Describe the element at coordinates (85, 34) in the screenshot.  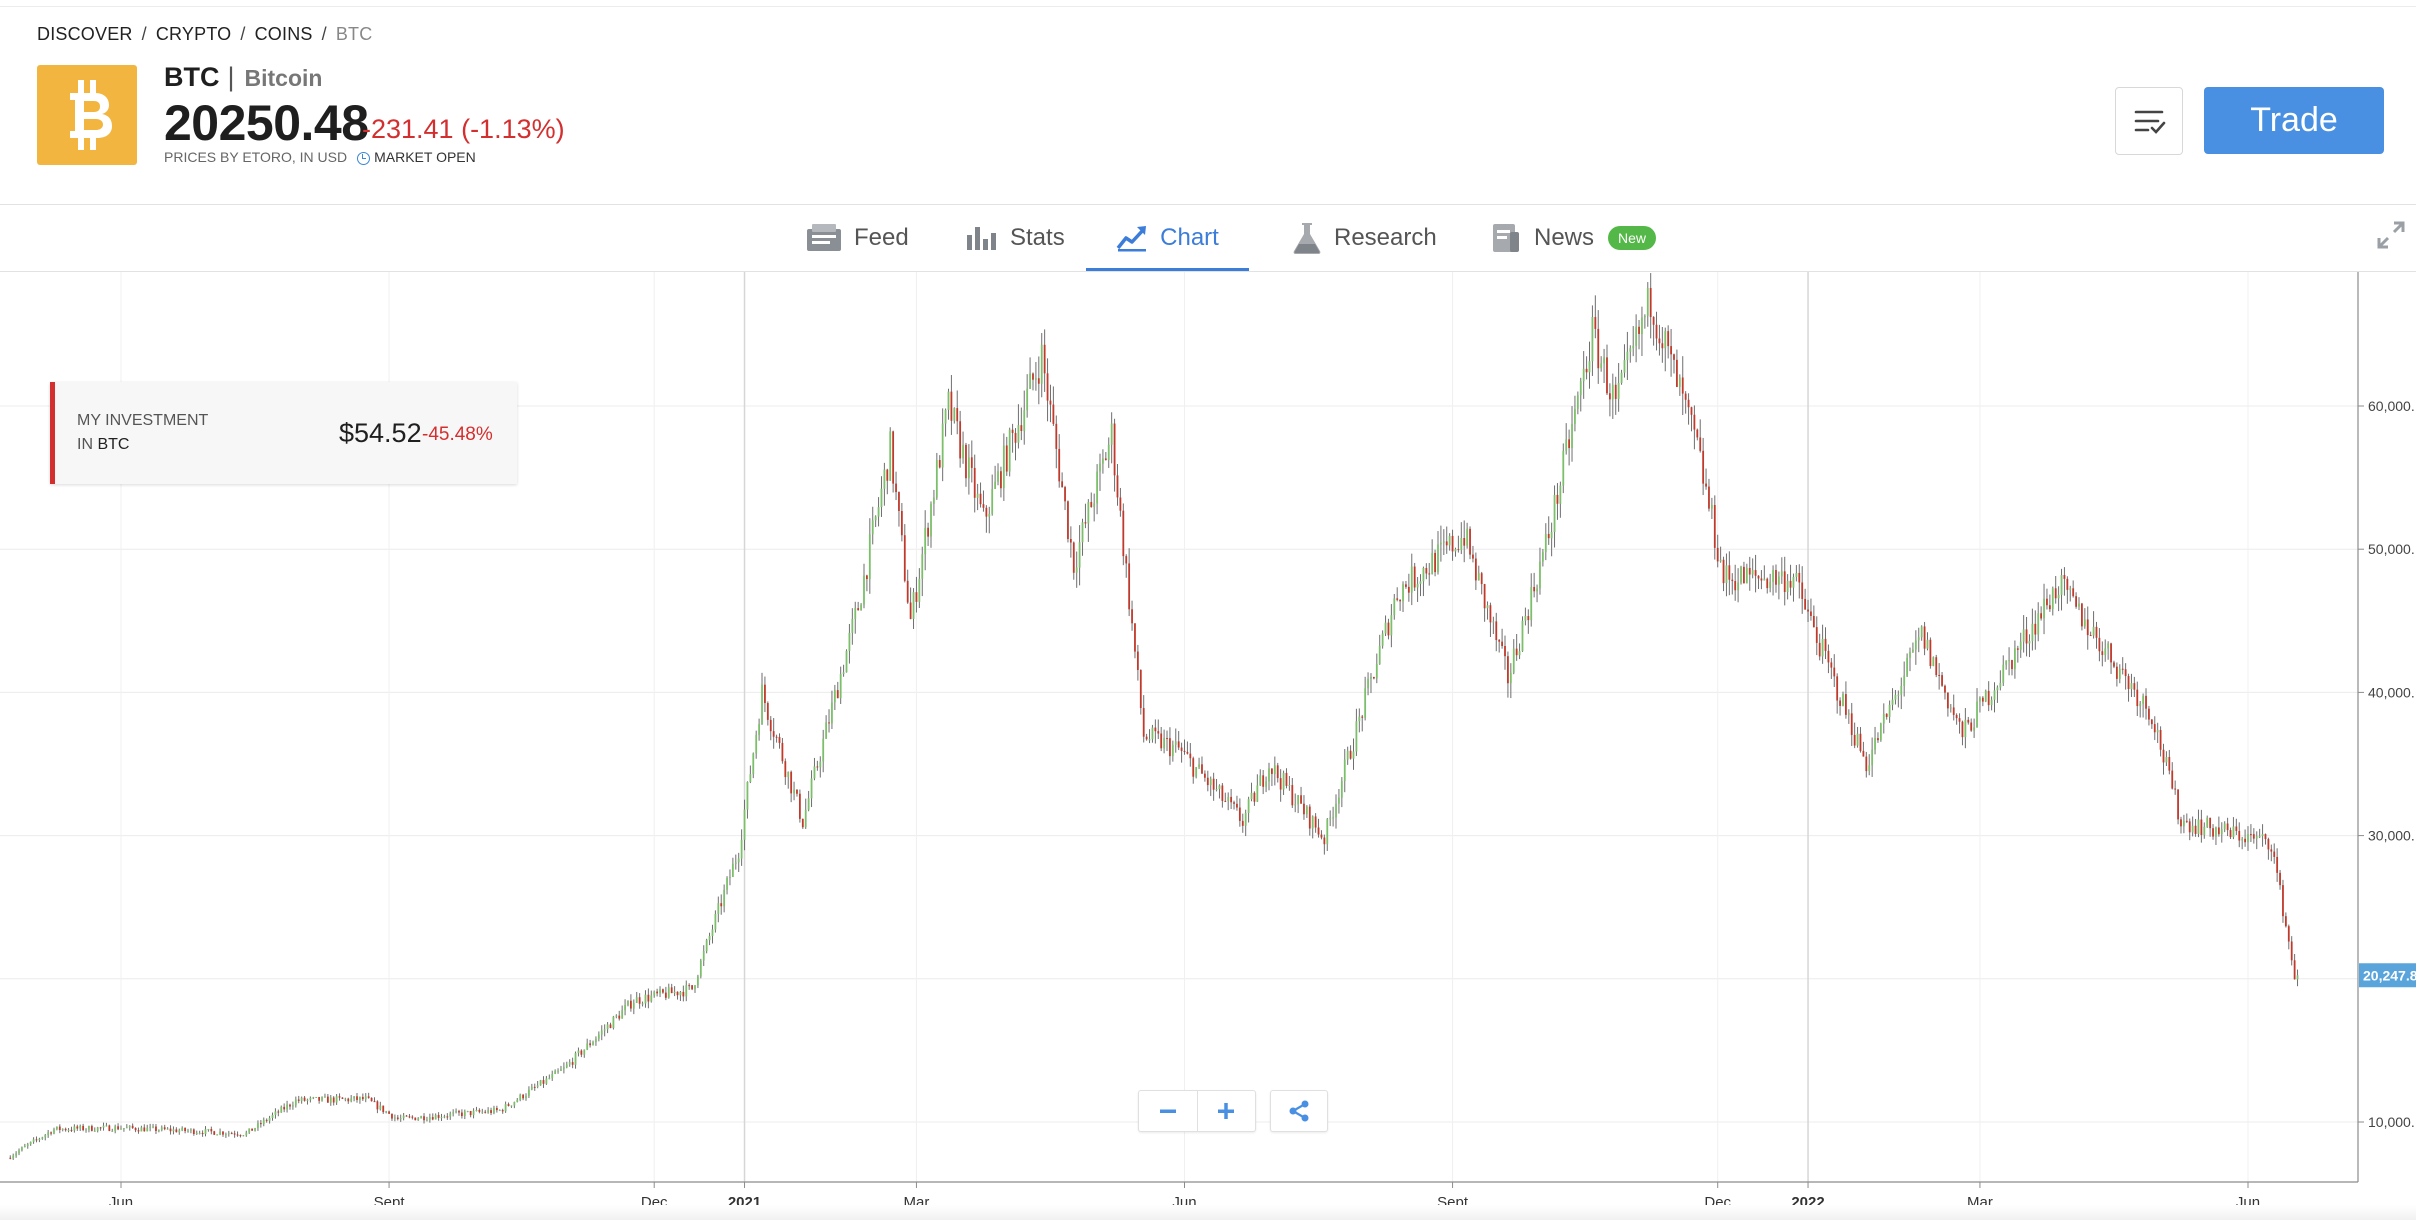
I see `breadcrumb-discover: DISCOVER` at that location.